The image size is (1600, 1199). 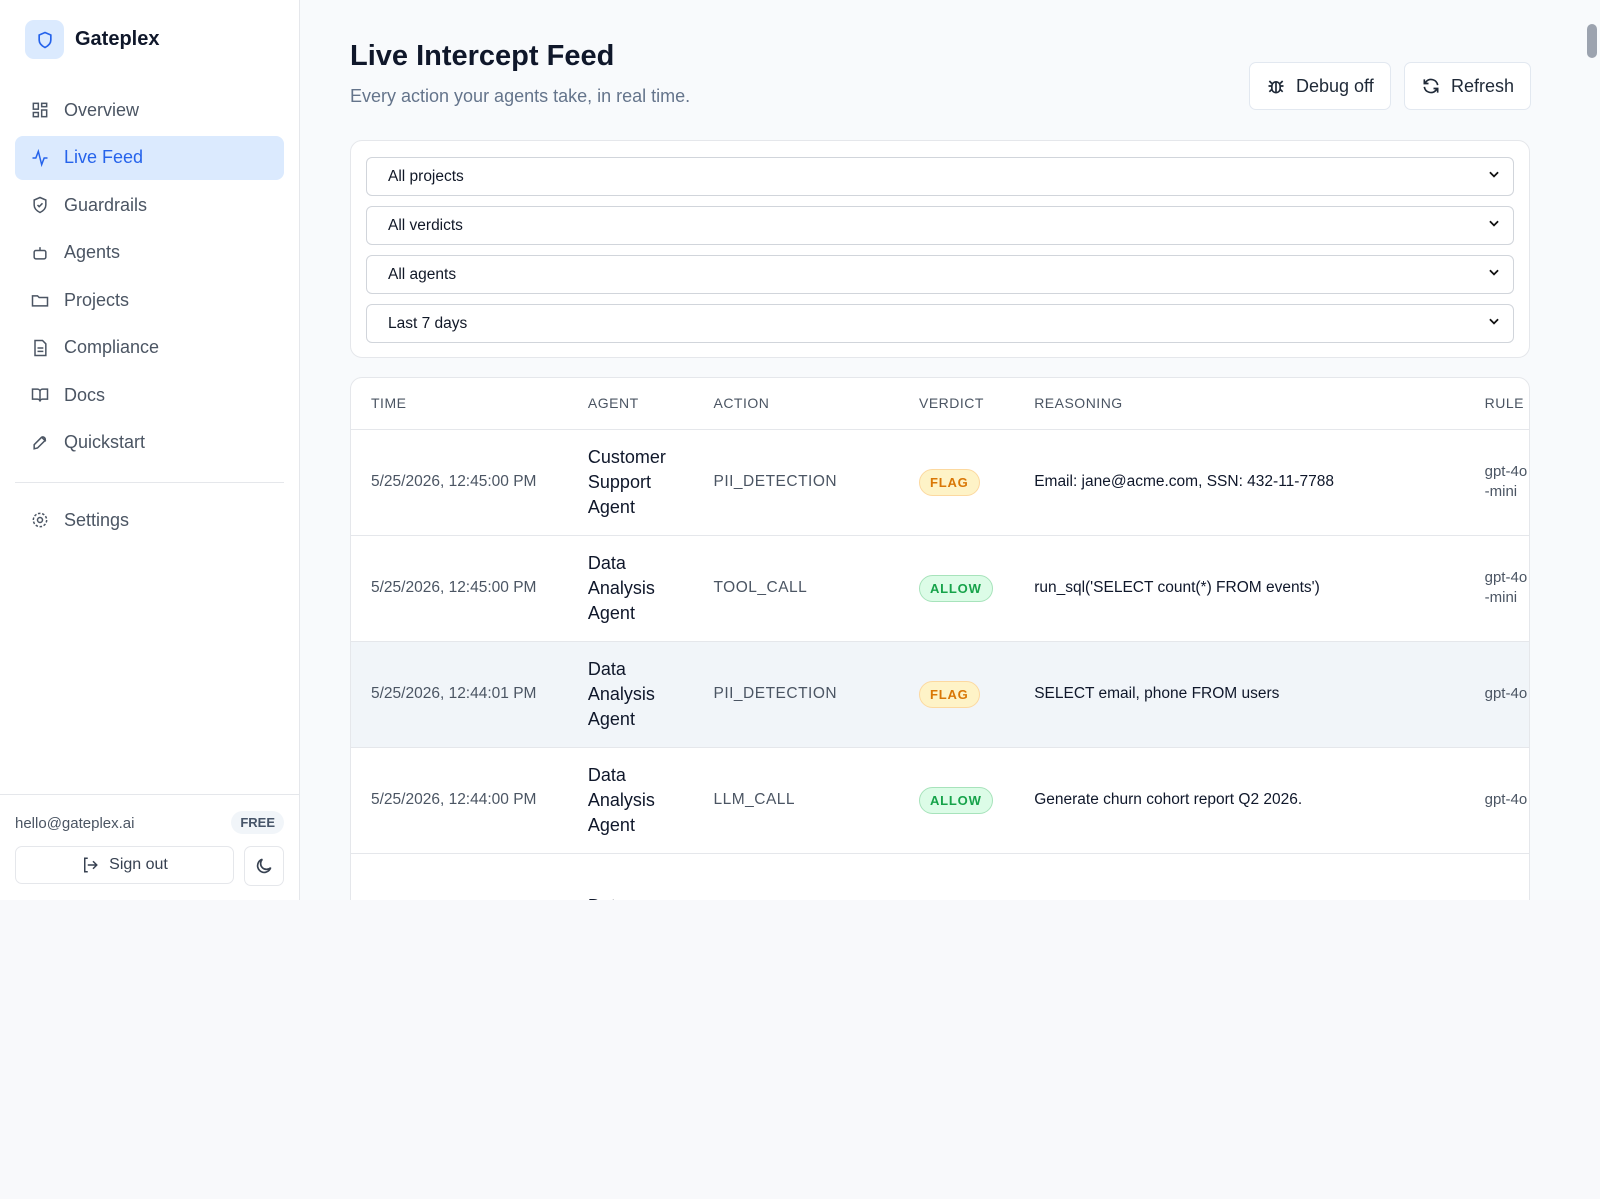 What do you see at coordinates (956, 404) in the screenshot?
I see `column-header: VERDICT` at bounding box center [956, 404].